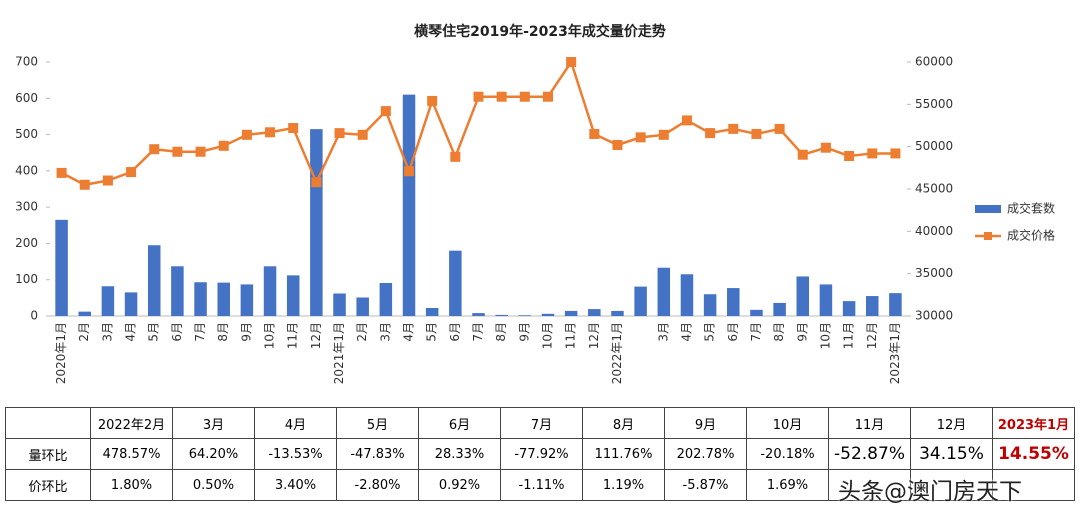 The height and width of the screenshot is (513, 1080). Describe the element at coordinates (895, 353) in the screenshot. I see `x-tick-label: 2023年1月` at that location.